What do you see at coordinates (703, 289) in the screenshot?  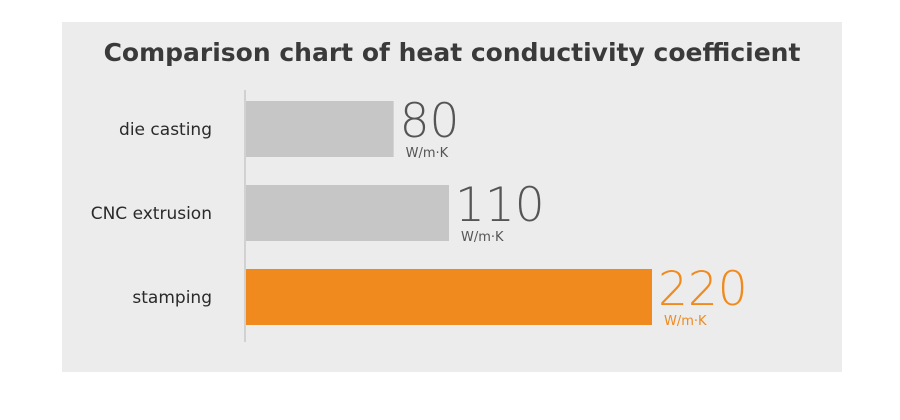 I see `value-label: 220` at bounding box center [703, 289].